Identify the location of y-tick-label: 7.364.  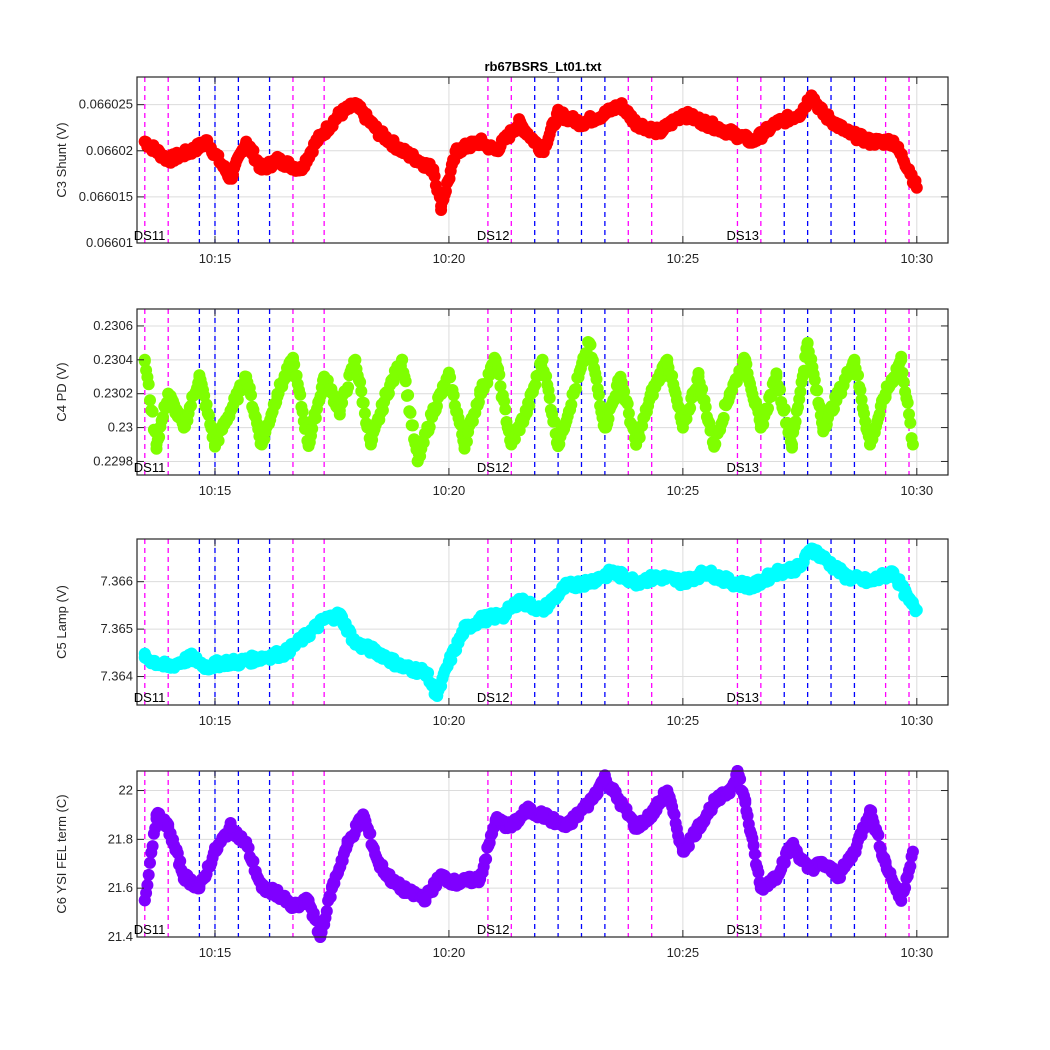
(116, 676).